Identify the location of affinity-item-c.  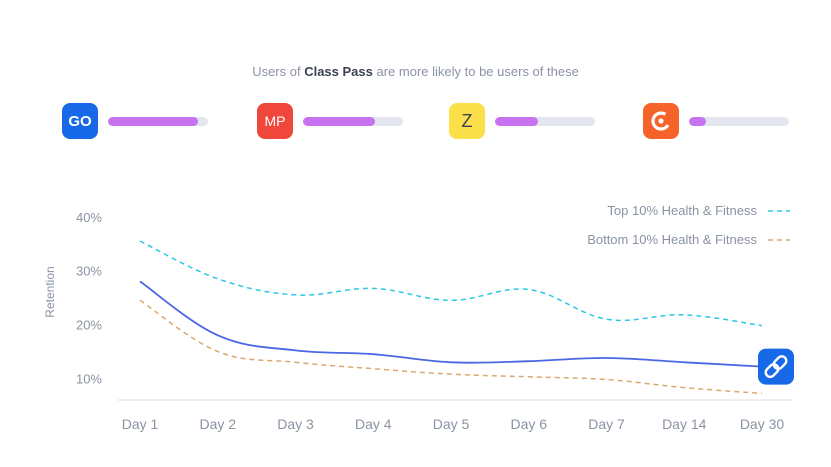
(716, 121).